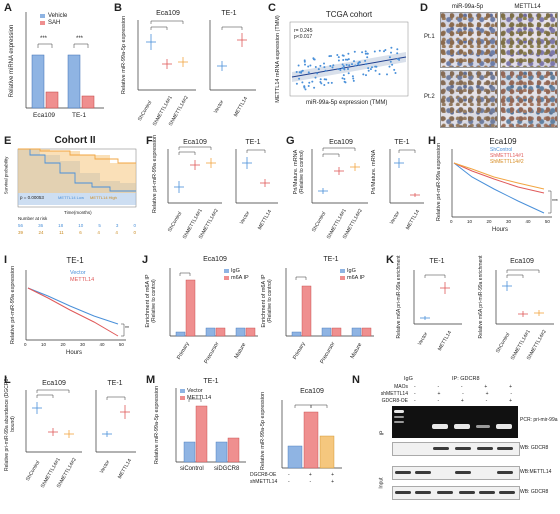  Describe the element at coordinates (79, 115) in the screenshot. I see `category-te1: TE-1` at that location.